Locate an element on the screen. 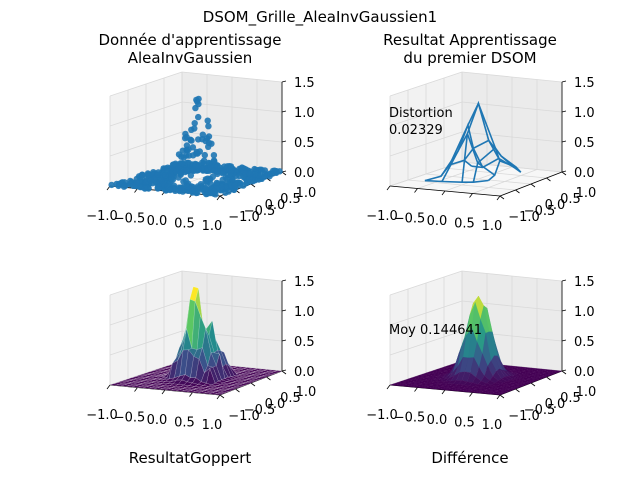 This screenshot has height=480, width=640. y-tick-label: 0.5 is located at coordinates (290, 398).